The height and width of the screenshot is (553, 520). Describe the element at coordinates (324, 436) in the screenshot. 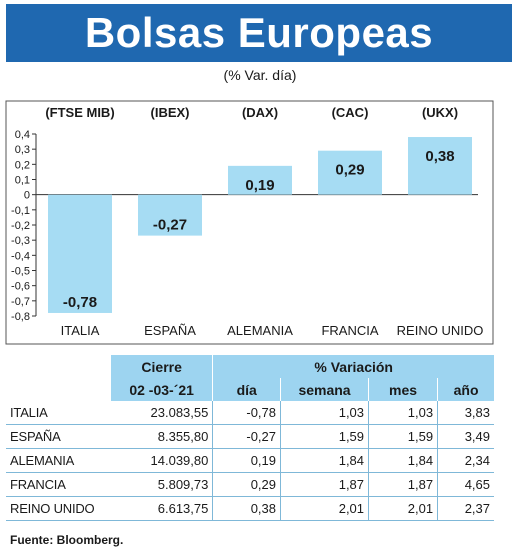

I see `row-semana: 1,59` at that location.